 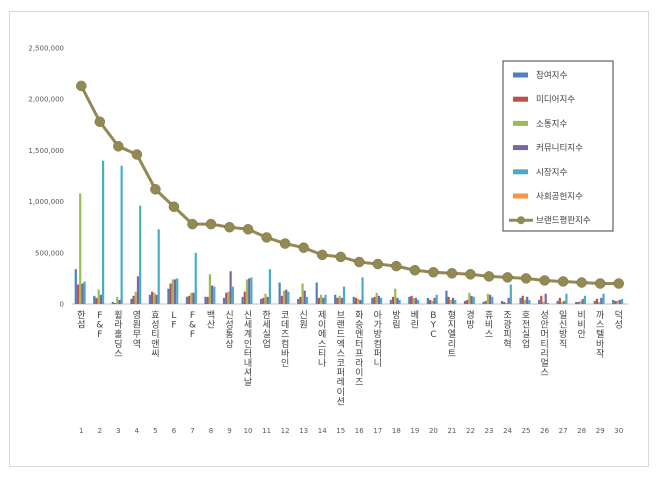 What do you see at coordinates (248, 334) in the screenshot?
I see `x-category-char: 계` at bounding box center [248, 334].